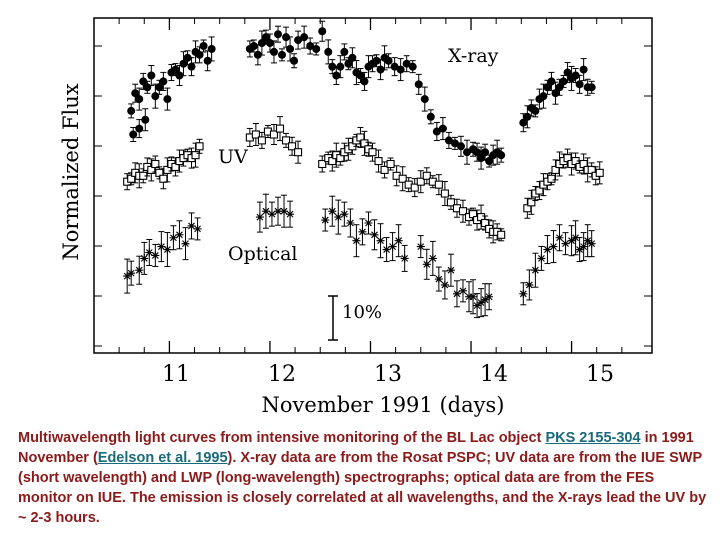  I want to click on x-axis-label: November 1991 (days), so click(383, 405).